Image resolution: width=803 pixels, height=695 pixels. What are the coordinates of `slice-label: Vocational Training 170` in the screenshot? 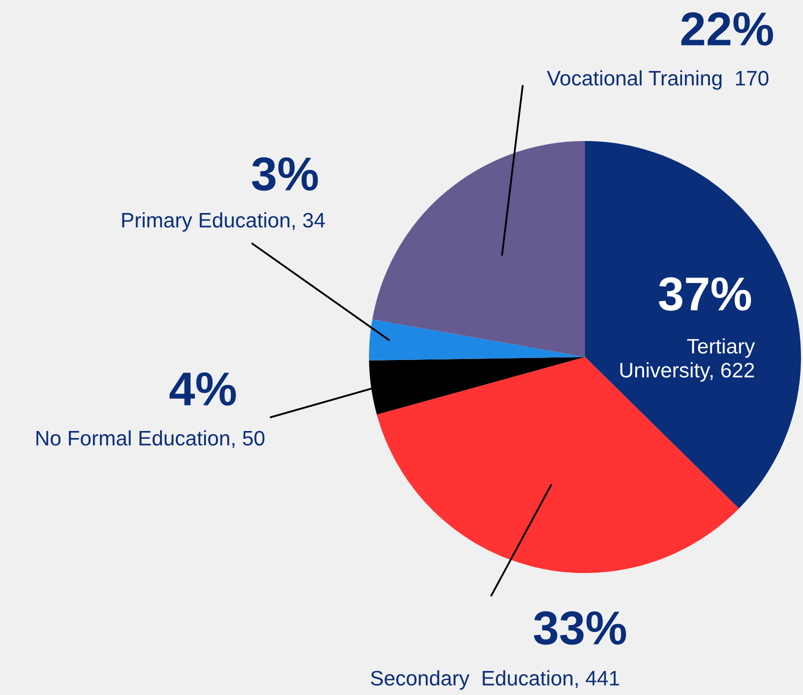 It's located at (657, 80).